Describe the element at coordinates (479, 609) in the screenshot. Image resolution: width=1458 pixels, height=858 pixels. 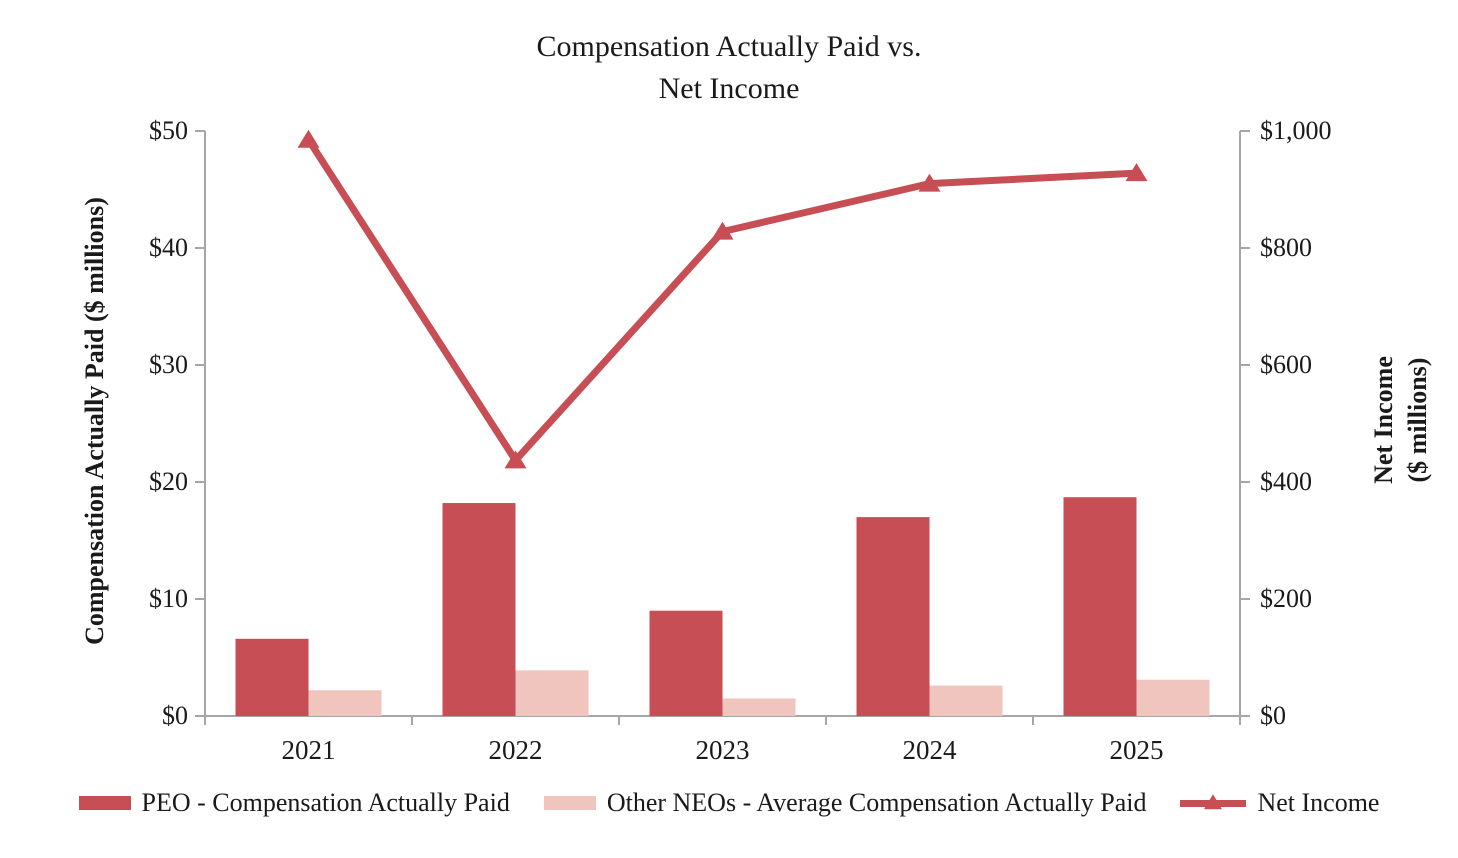
I see `peo-bar-2022` at that location.